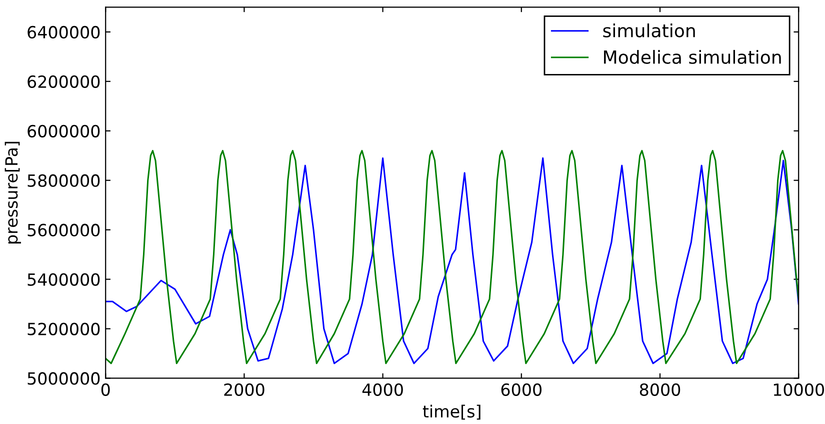 Image resolution: width=825 pixels, height=424 pixels. What do you see at coordinates (64, 131) in the screenshot?
I see `y-tick-label: 6000000` at bounding box center [64, 131].